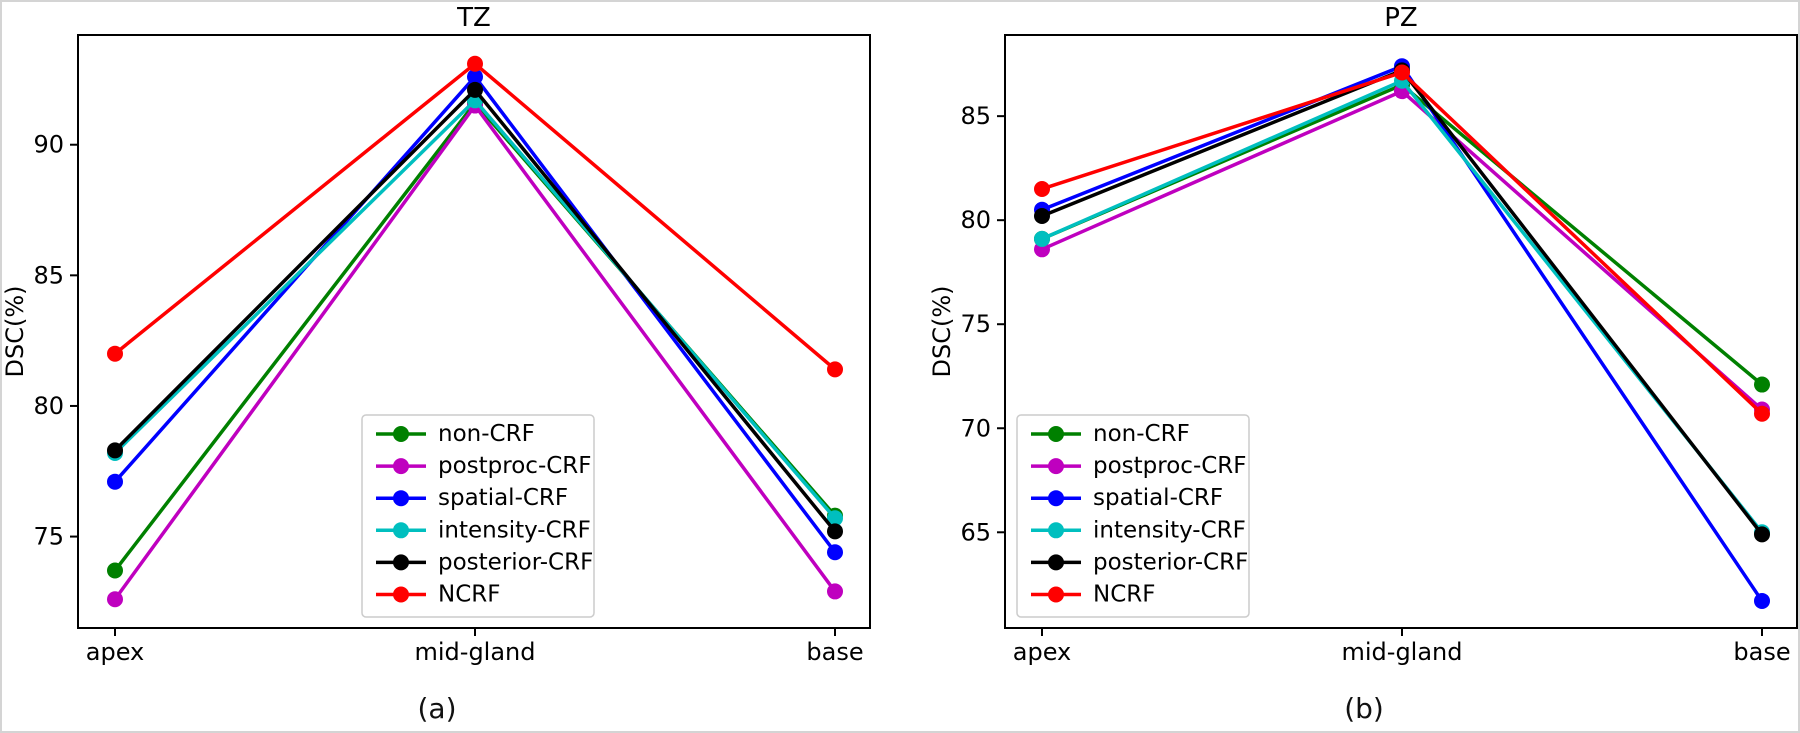 Image resolution: width=1800 pixels, height=733 pixels. Describe the element at coordinates (514, 530) in the screenshot. I see `tz-legend-label-intensity-CRF: intensity-CRF` at that location.